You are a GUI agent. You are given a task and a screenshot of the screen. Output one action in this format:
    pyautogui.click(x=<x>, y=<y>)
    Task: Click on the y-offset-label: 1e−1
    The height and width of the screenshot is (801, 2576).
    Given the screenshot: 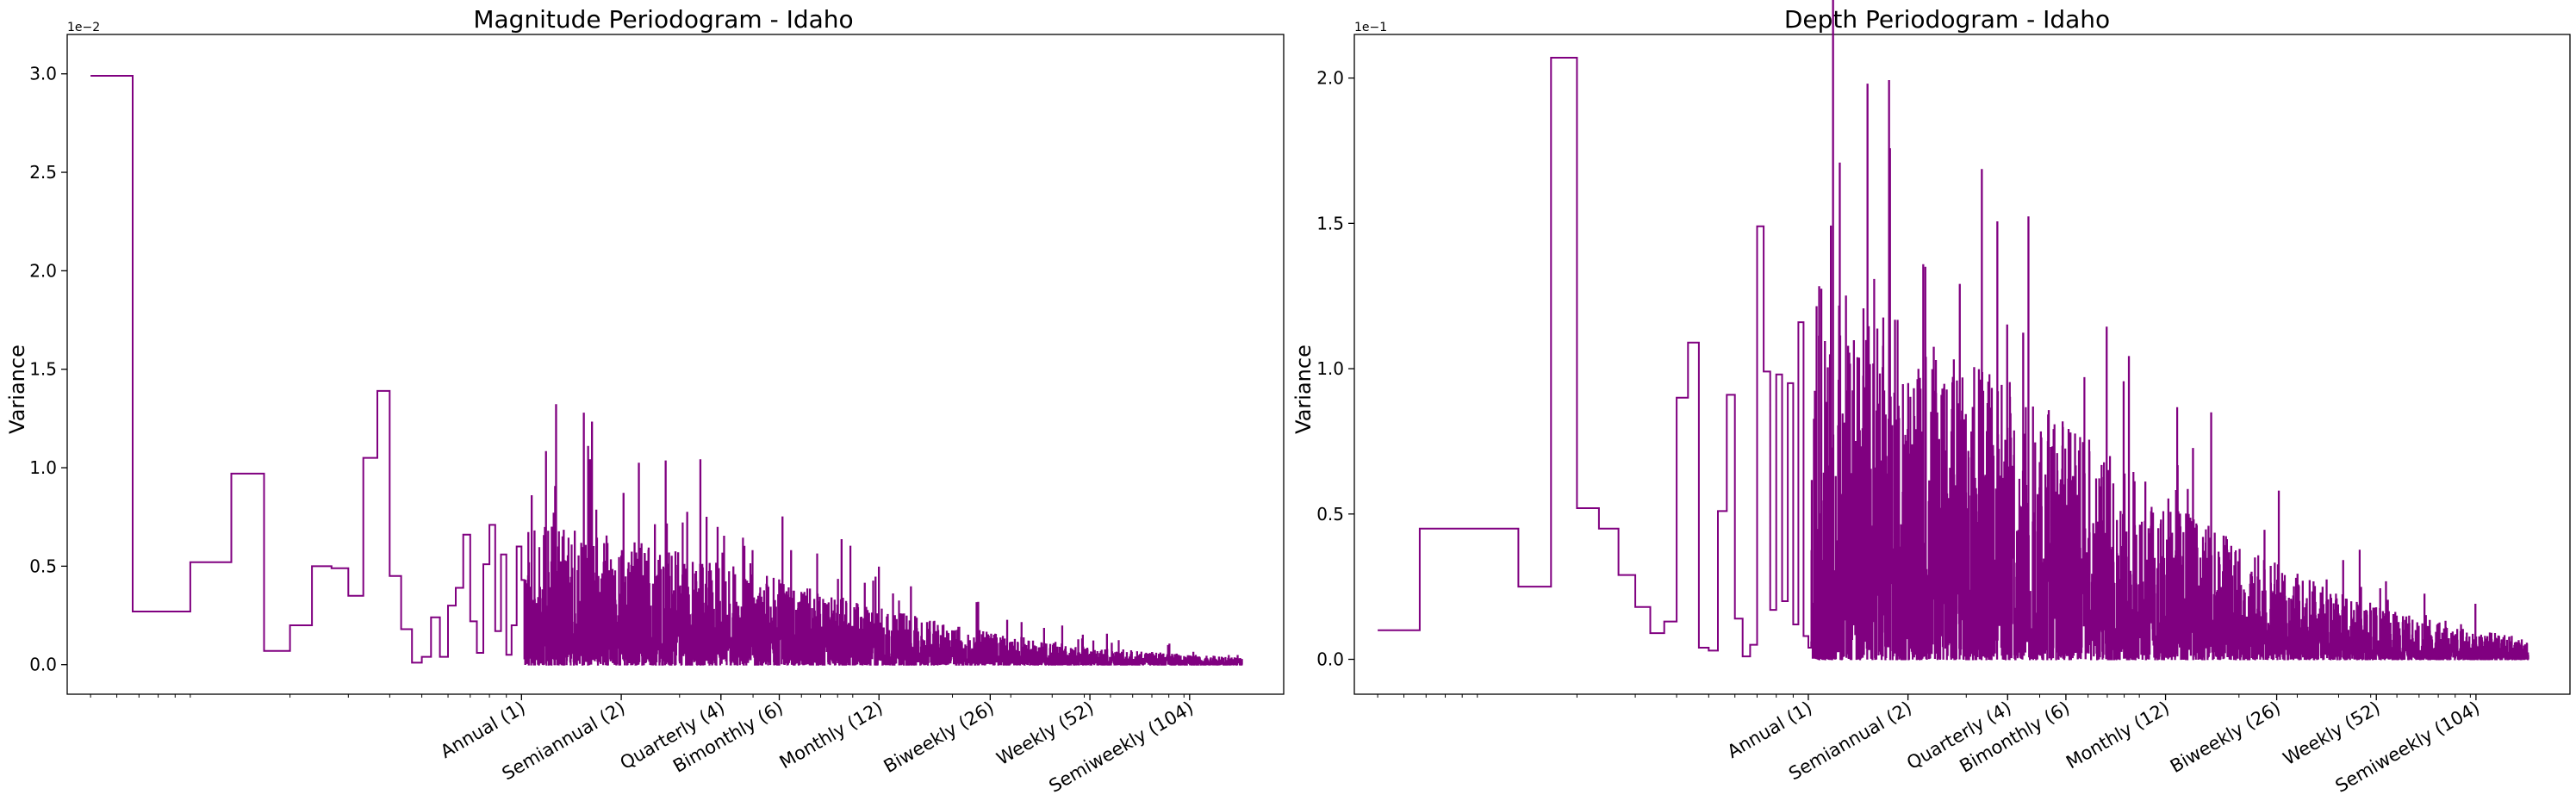 What is the action you would take?
    pyautogui.click(x=1371, y=27)
    